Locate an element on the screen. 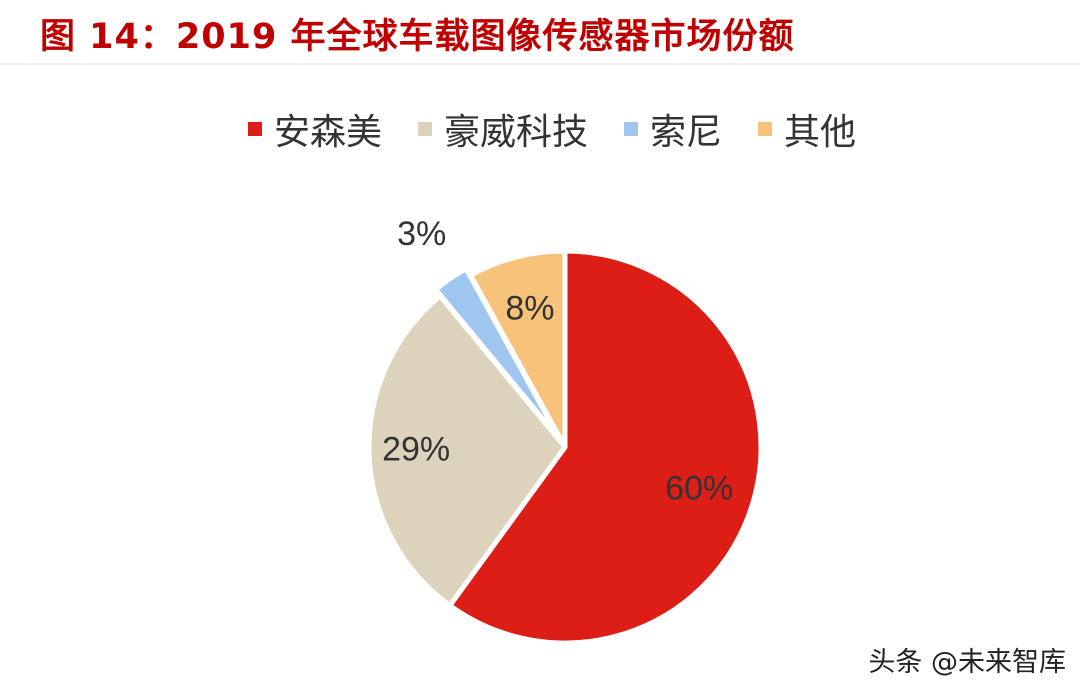 Image resolution: width=1080 pixels, height=693 pixels. data-label-onsemi: 60% is located at coordinates (699, 489).